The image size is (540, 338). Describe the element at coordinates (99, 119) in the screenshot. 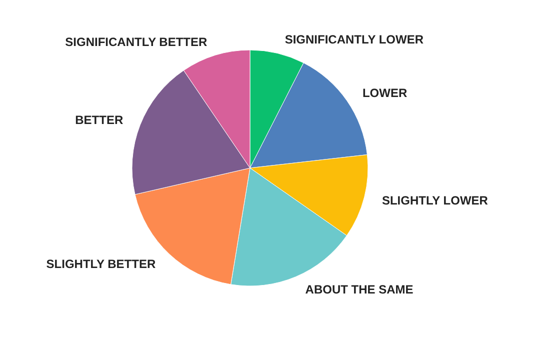

I see `slice-label: BETTER` at that location.